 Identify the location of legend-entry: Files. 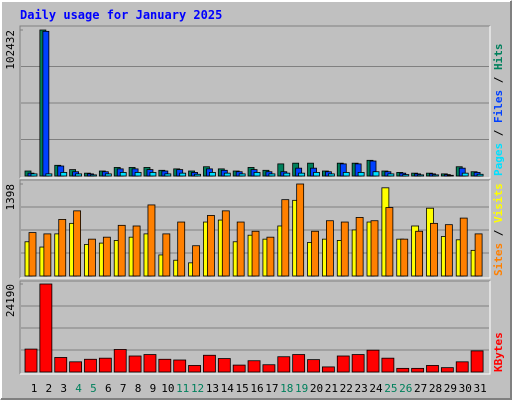
(498, 106).